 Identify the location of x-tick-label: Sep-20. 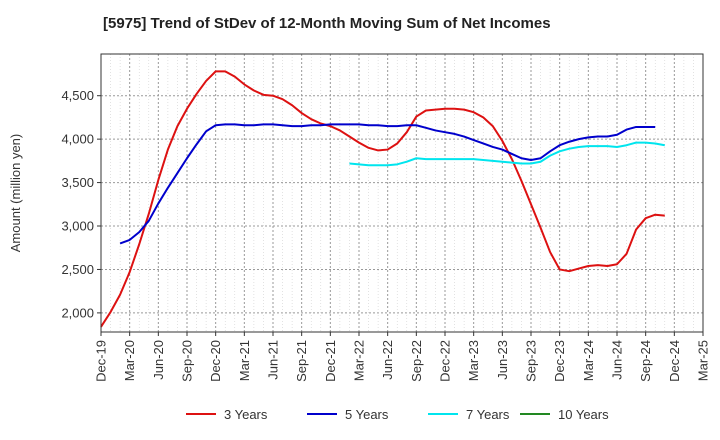
(187, 361).